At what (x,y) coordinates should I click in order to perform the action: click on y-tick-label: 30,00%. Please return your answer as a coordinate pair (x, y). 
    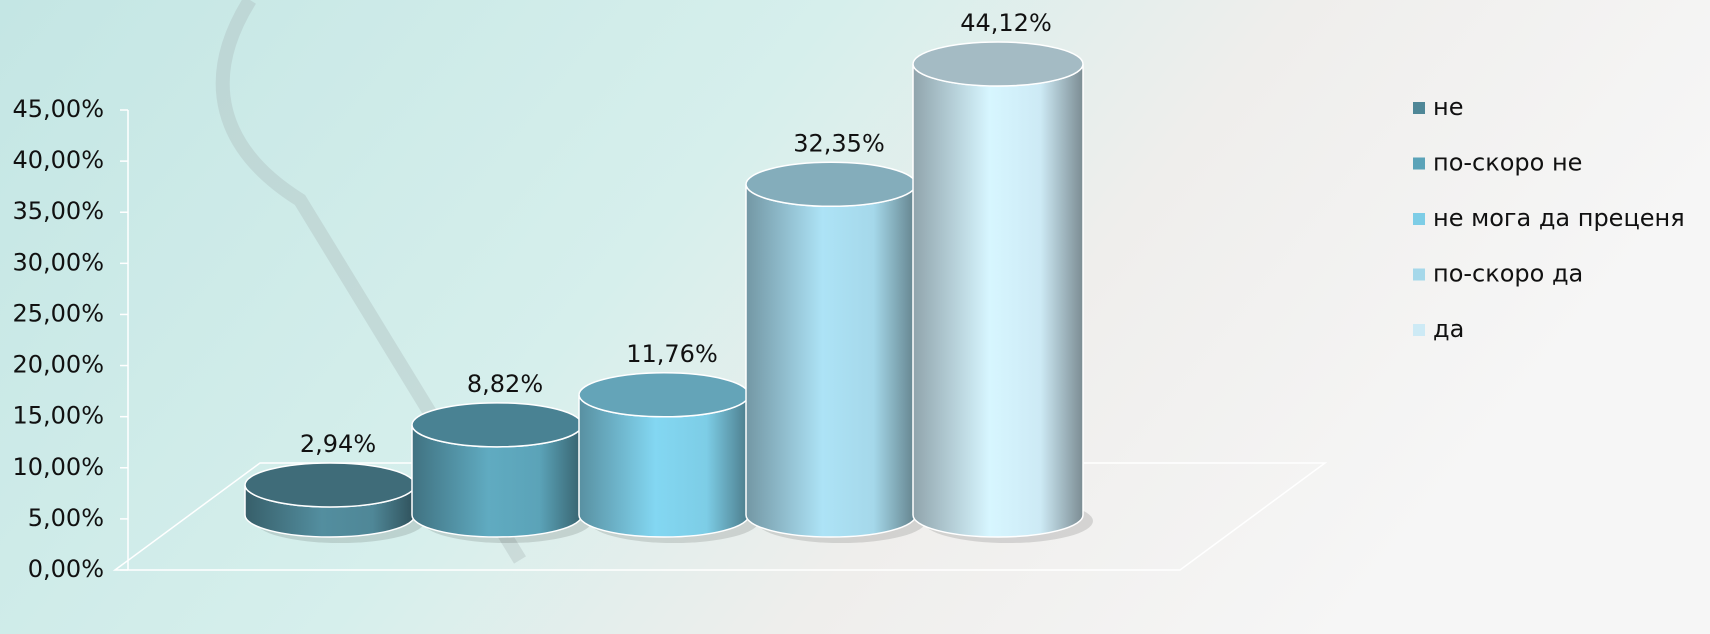
    Looking at the image, I should click on (58, 262).